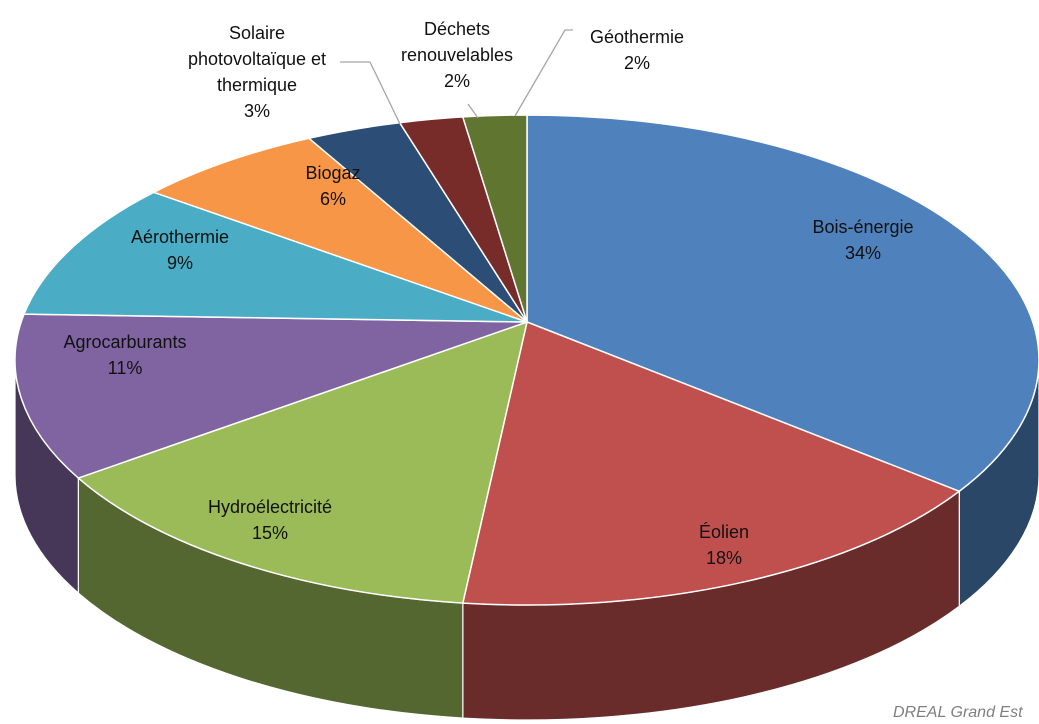 The image size is (1039, 724). What do you see at coordinates (125, 368) in the screenshot?
I see `value-label: 11%` at bounding box center [125, 368].